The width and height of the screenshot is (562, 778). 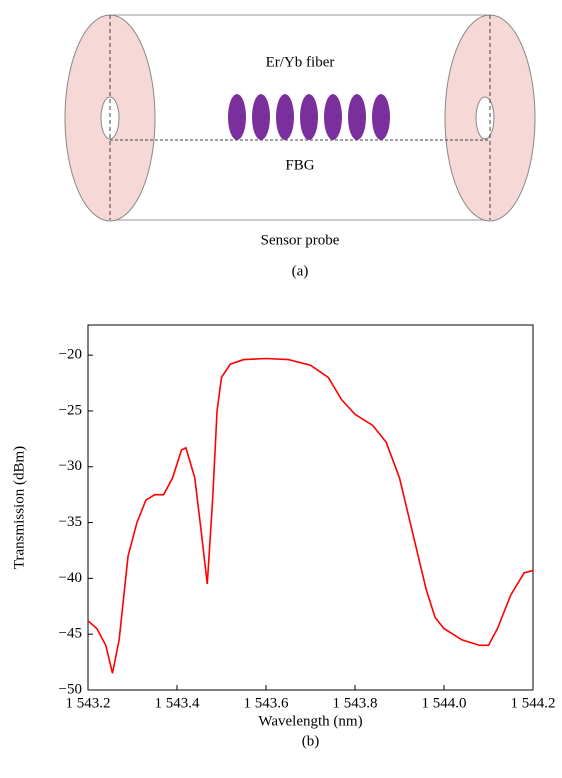 I want to click on x-tick-label: 1 543.6, so click(x=267, y=703).